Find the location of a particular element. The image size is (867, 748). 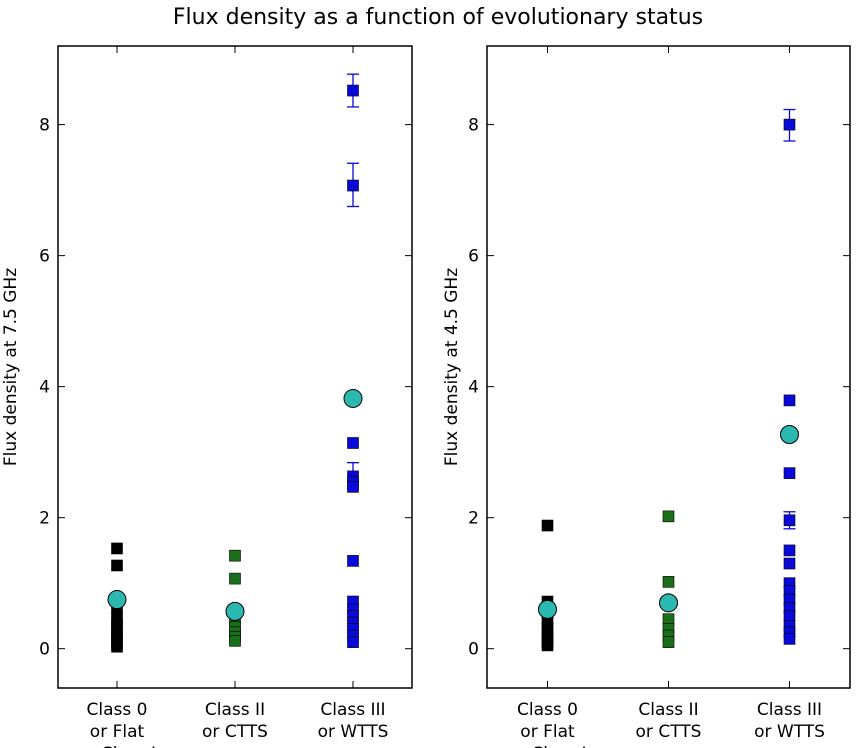

y-axis-label: Flux density at 4.5 GHz is located at coordinates (452, 367).